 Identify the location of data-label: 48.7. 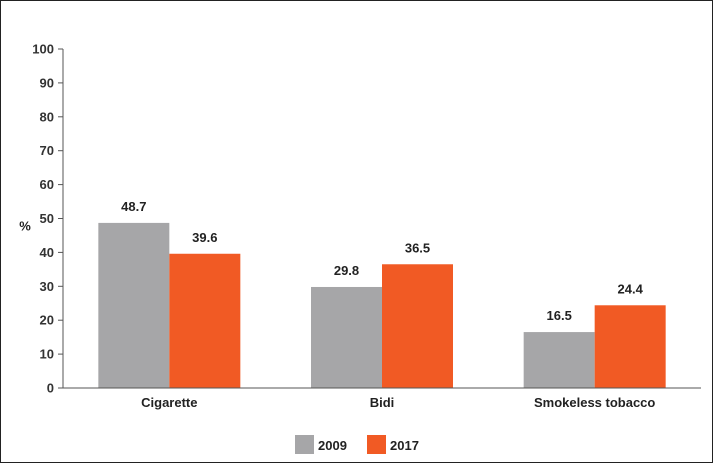
(133, 206).